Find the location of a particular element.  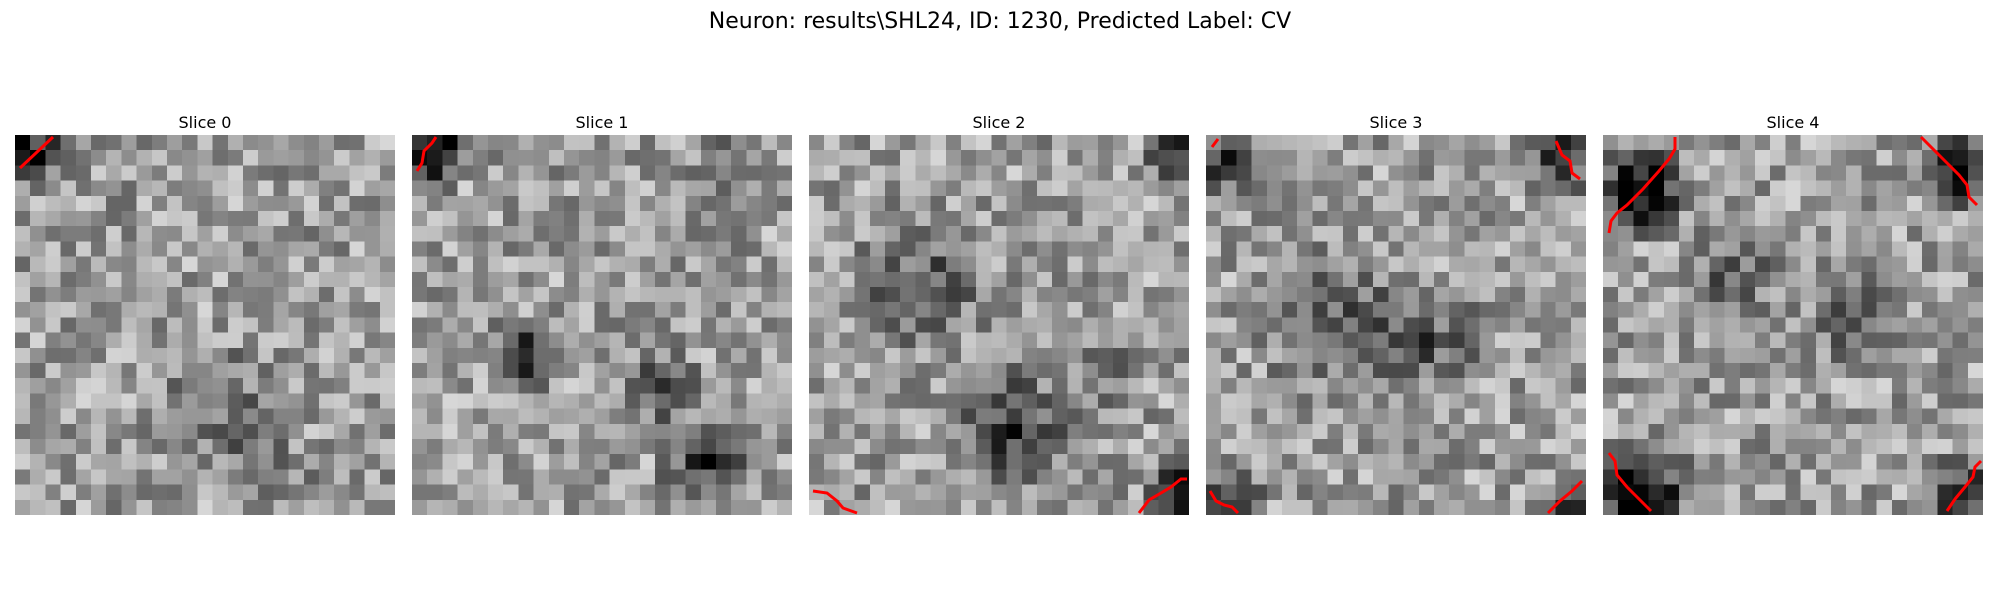

slice-panel-0: Slice 0 is located at coordinates (205, 314).